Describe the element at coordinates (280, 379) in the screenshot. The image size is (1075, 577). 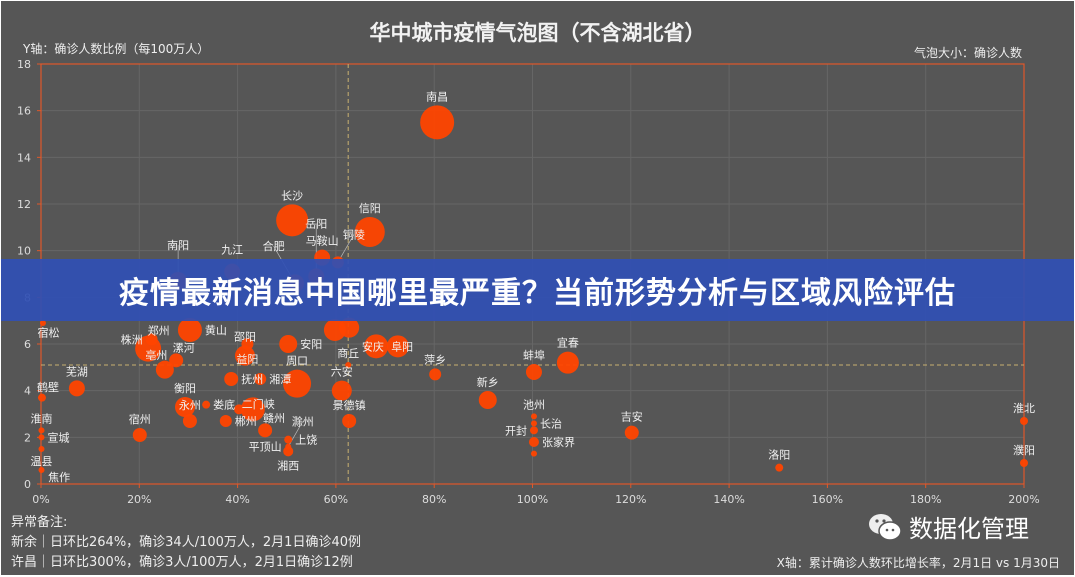
I see `bubble-label: 湘潭` at that location.